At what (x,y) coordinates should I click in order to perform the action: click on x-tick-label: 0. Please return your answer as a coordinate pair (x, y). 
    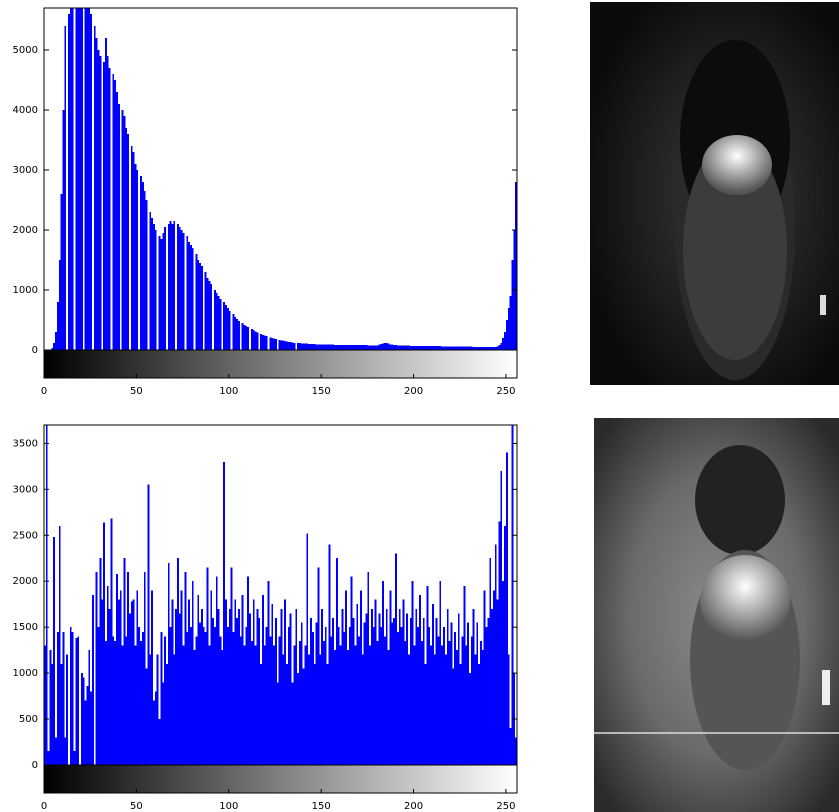
    Looking at the image, I should click on (44, 391).